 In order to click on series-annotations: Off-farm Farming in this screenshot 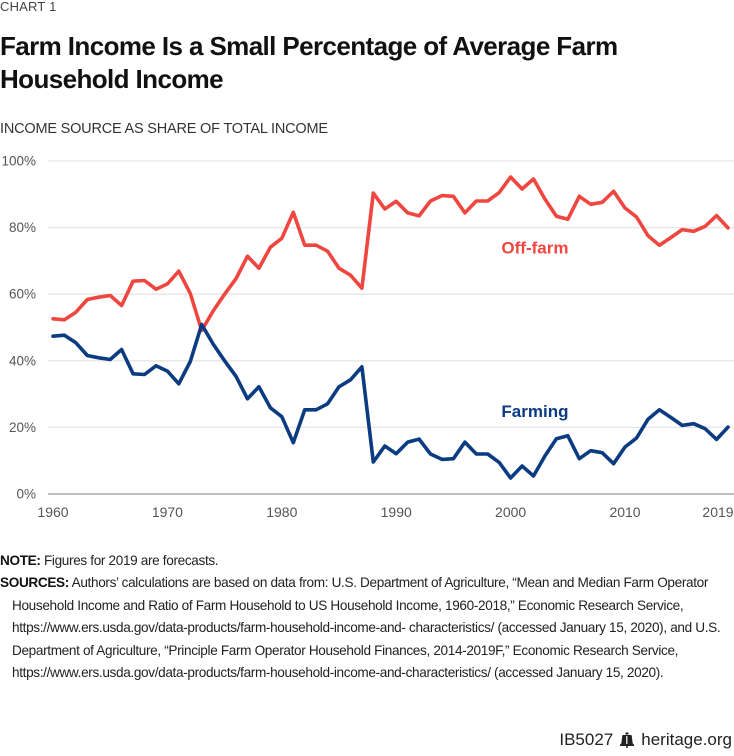, I will do `click(534, 330)`.